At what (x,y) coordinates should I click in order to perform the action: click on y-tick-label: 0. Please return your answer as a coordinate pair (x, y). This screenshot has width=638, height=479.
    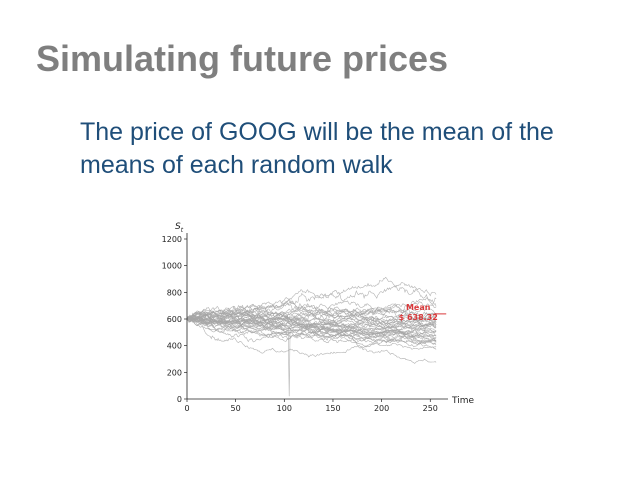
    Looking at the image, I should click on (179, 399).